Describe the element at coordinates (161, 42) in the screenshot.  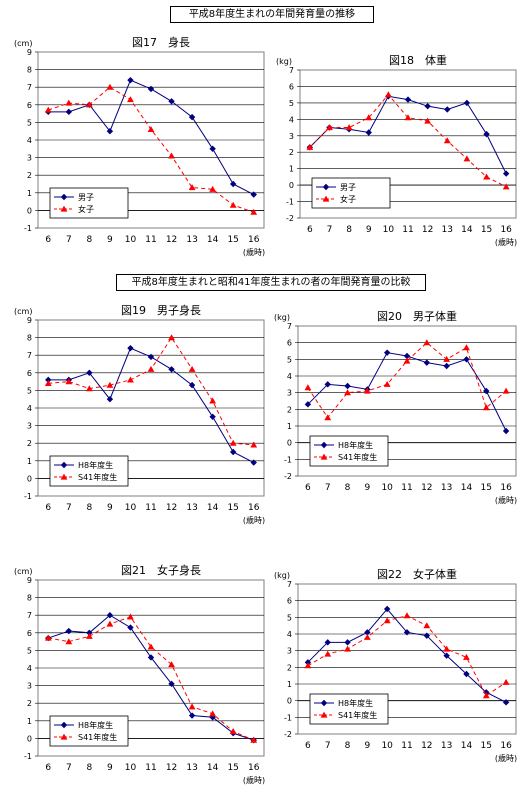
I see `chart-title: 図17 身長` at that location.